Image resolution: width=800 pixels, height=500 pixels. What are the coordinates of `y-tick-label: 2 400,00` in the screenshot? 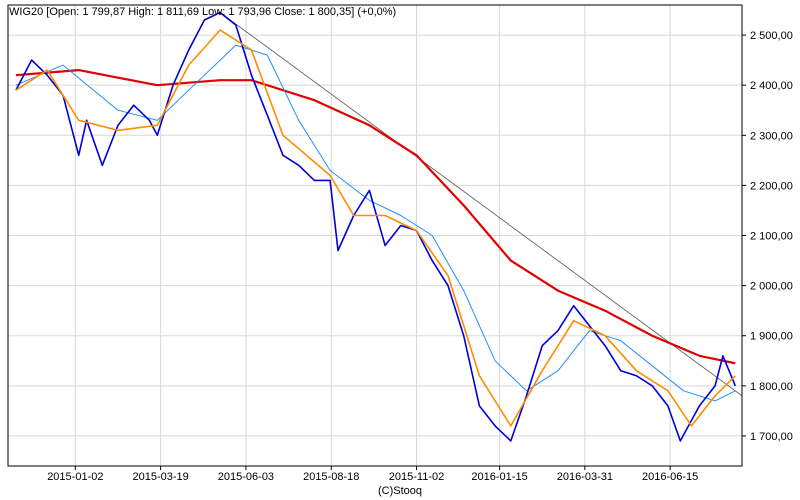 It's located at (771, 86).